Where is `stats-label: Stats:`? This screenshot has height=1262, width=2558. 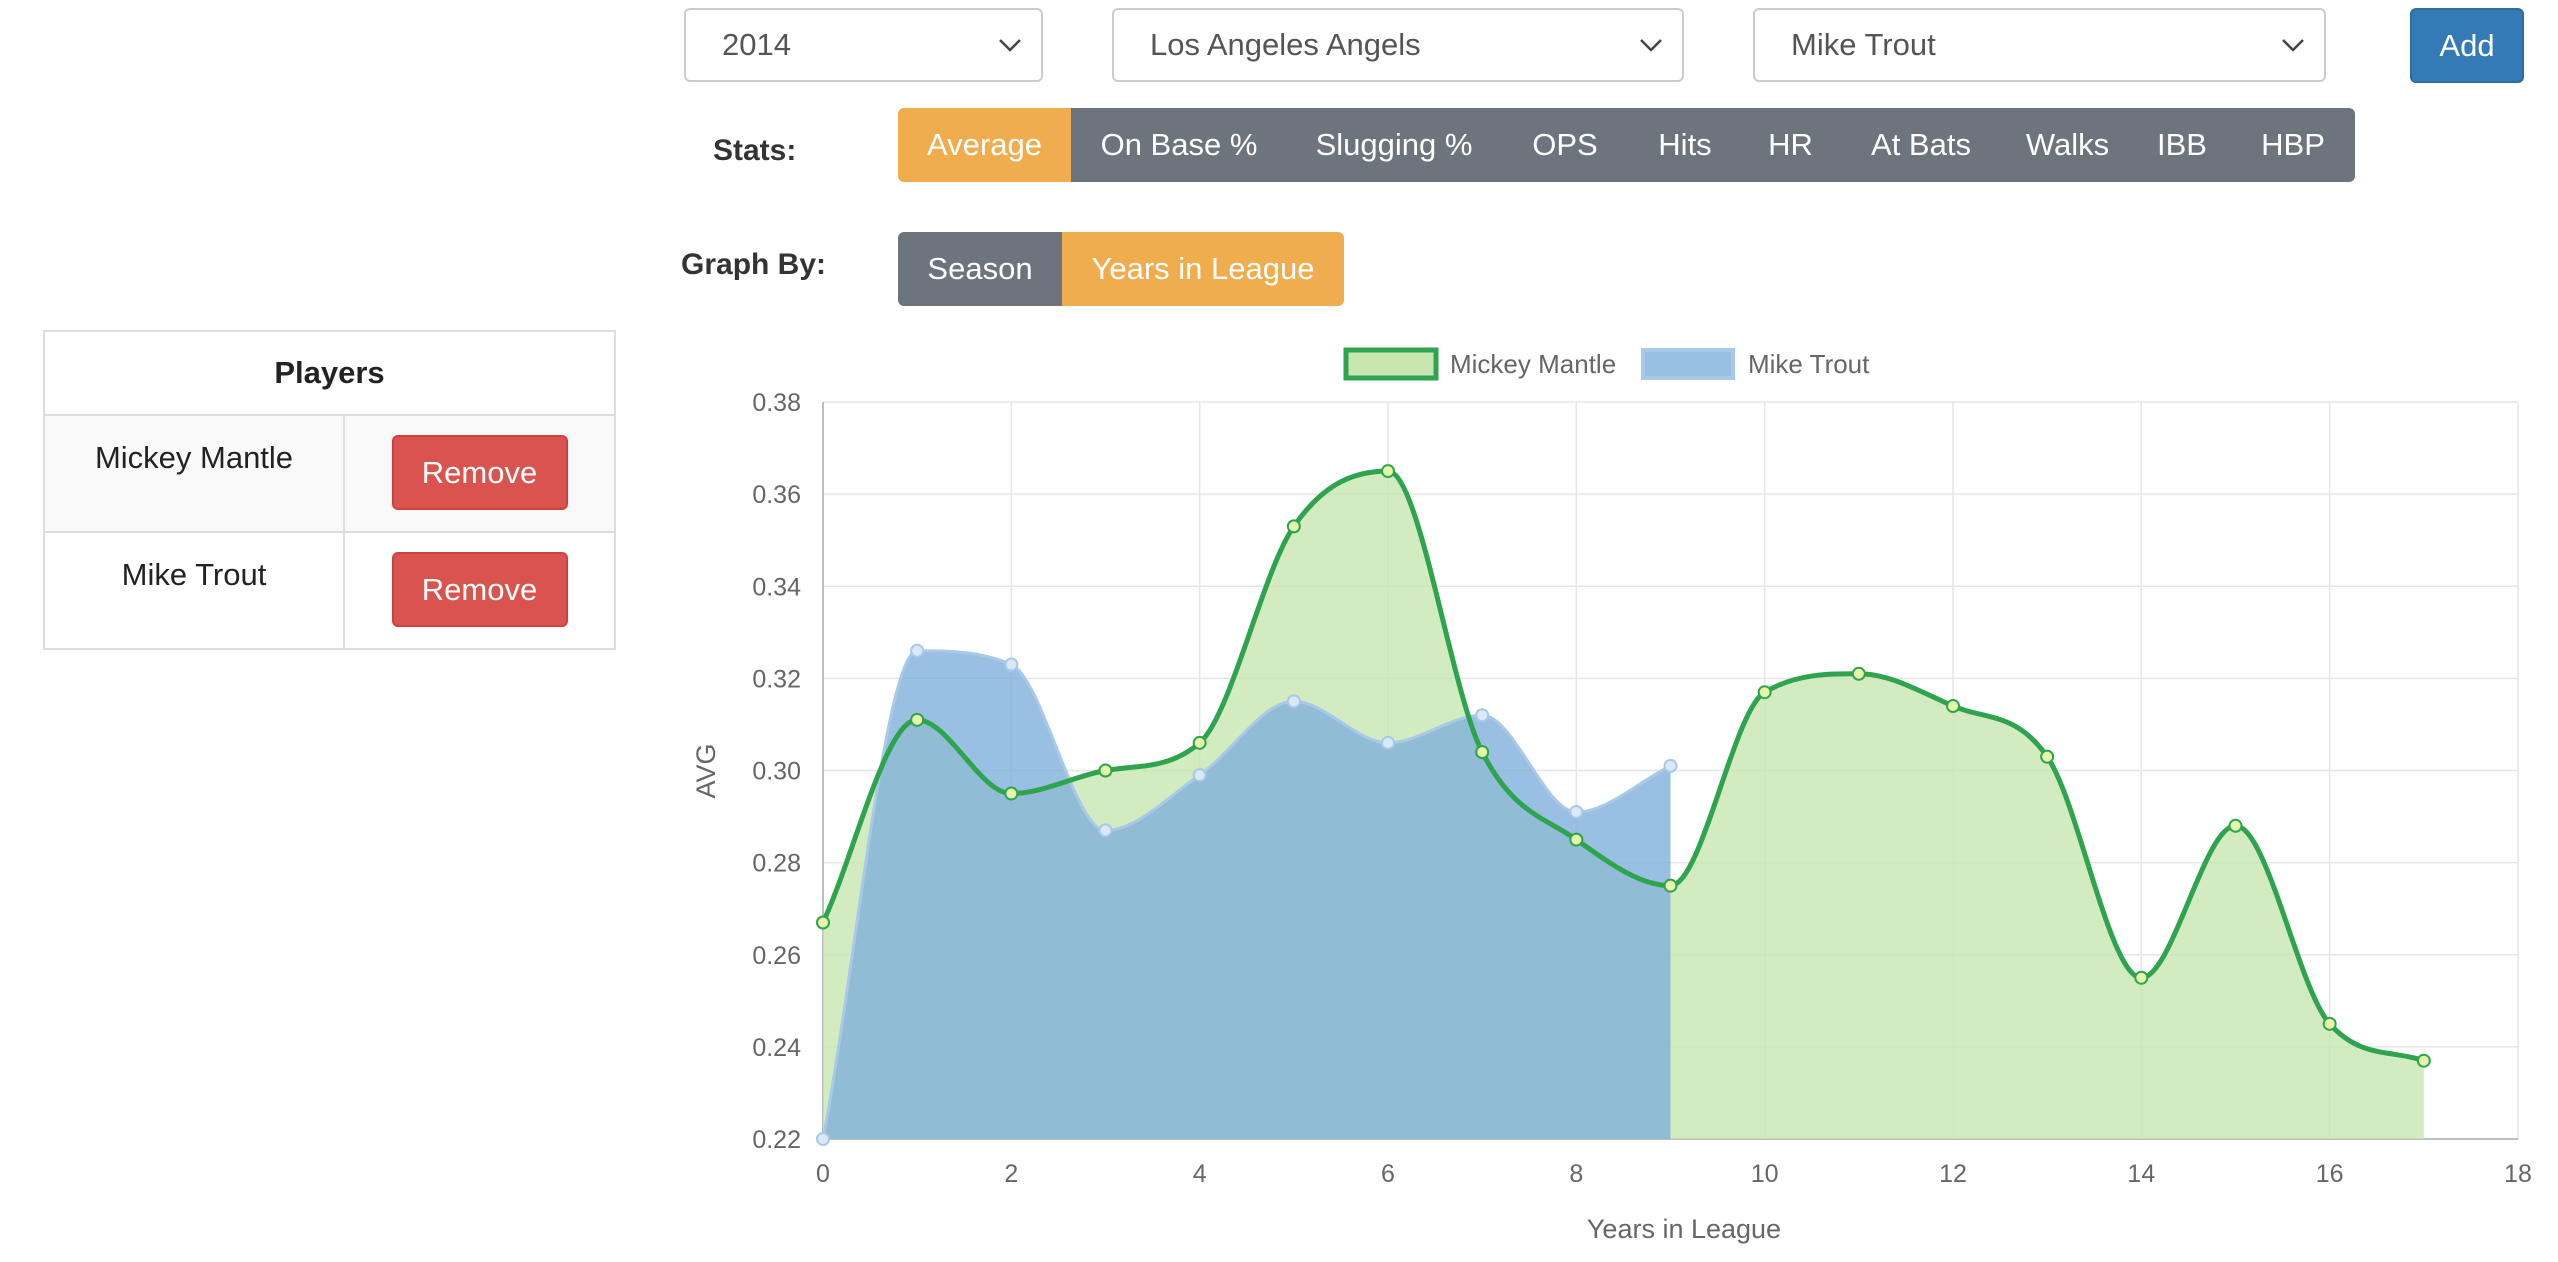 stats-label: Stats: is located at coordinates (755, 150).